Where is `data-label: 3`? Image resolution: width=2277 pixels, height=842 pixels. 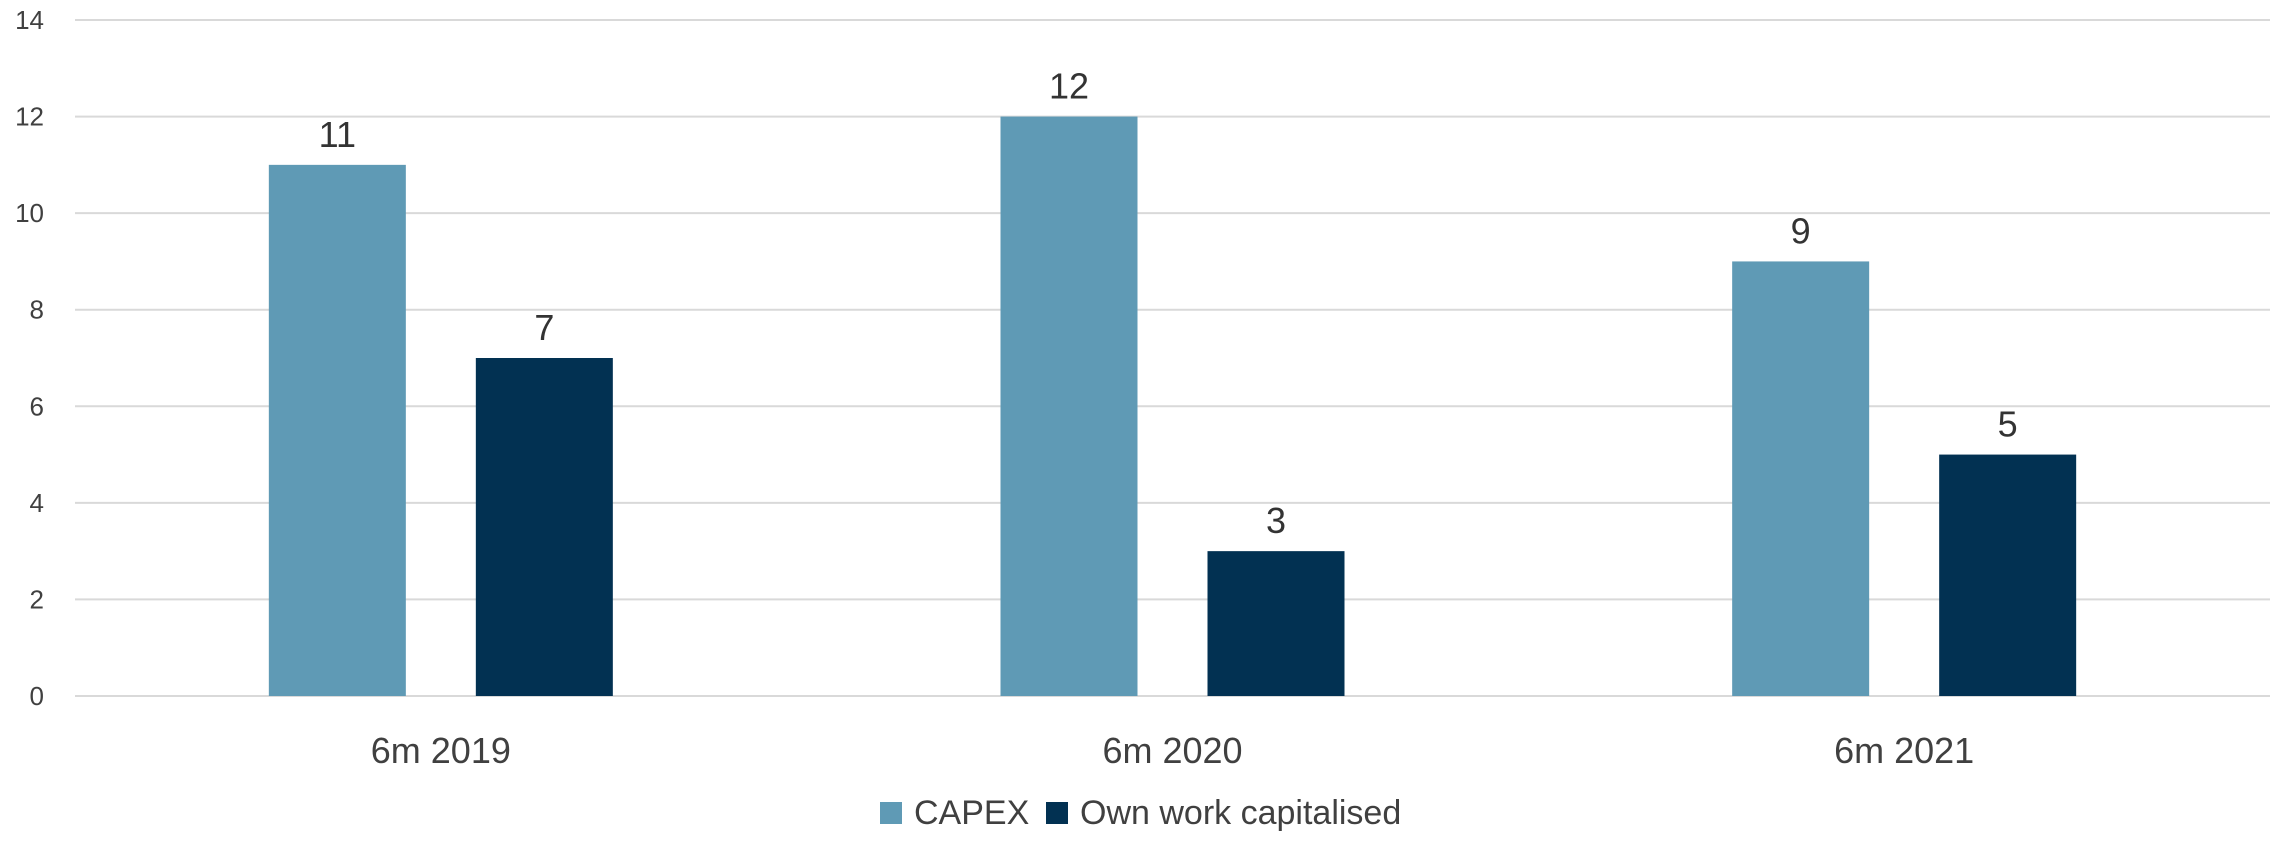
data-label: 3 is located at coordinates (1276, 520).